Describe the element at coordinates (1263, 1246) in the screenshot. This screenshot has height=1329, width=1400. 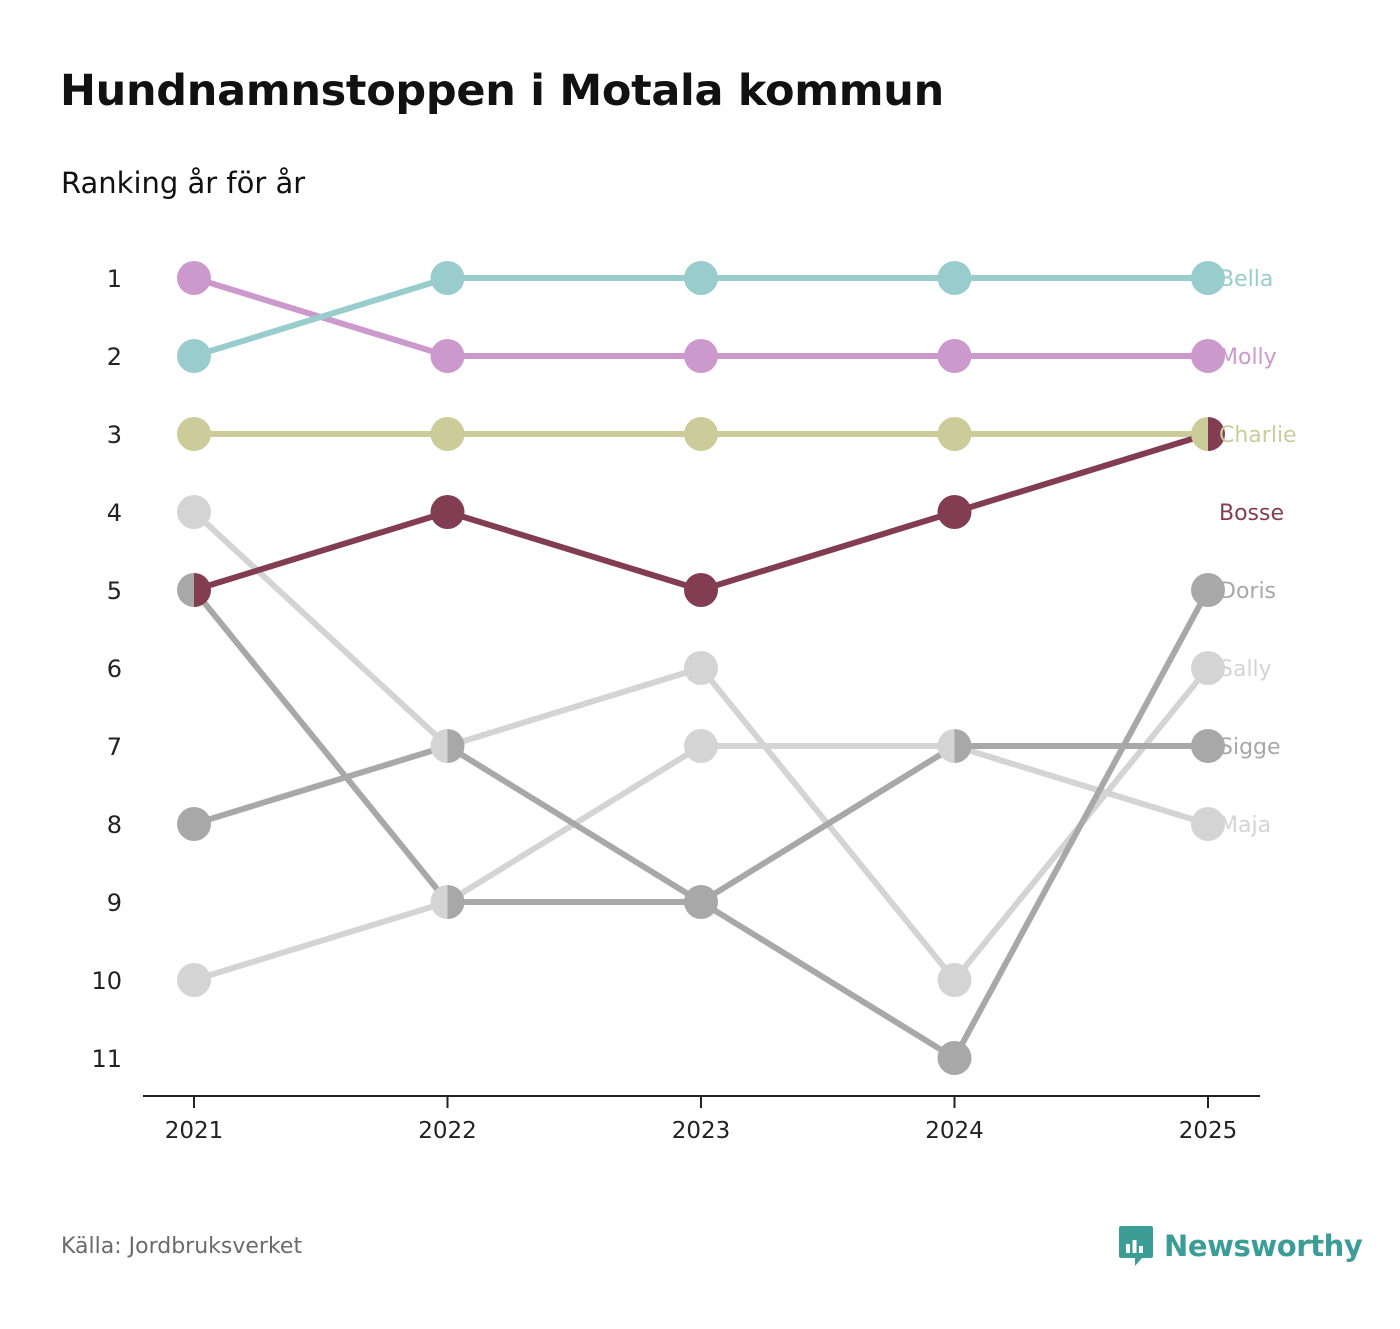
I see `brand-name: Newsworthy` at that location.